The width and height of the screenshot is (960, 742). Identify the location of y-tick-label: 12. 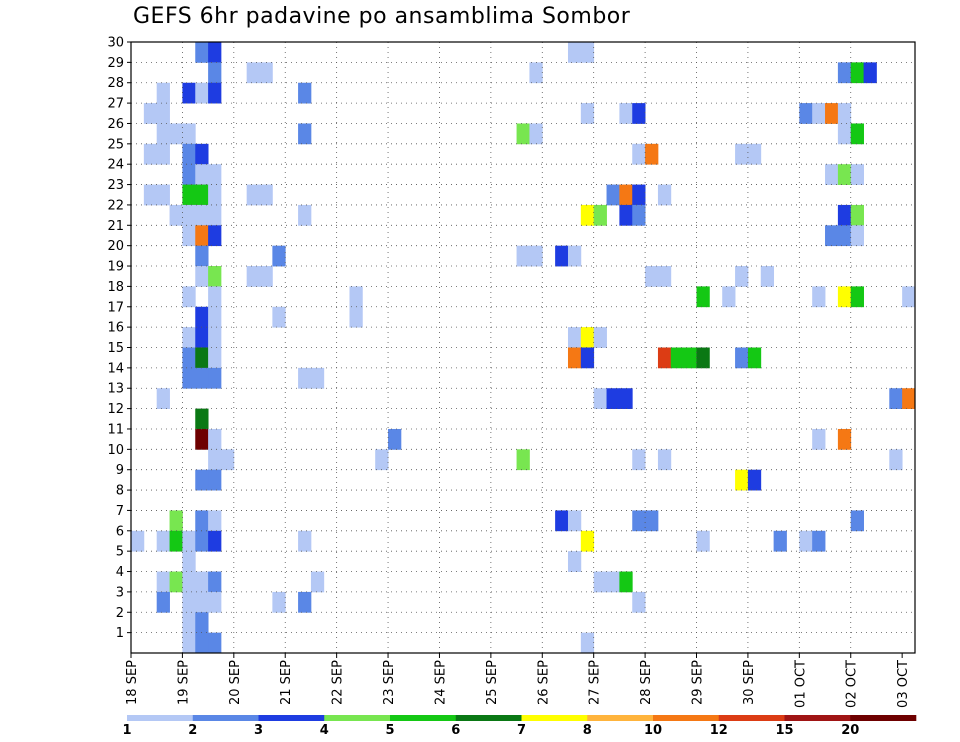
(115, 409).